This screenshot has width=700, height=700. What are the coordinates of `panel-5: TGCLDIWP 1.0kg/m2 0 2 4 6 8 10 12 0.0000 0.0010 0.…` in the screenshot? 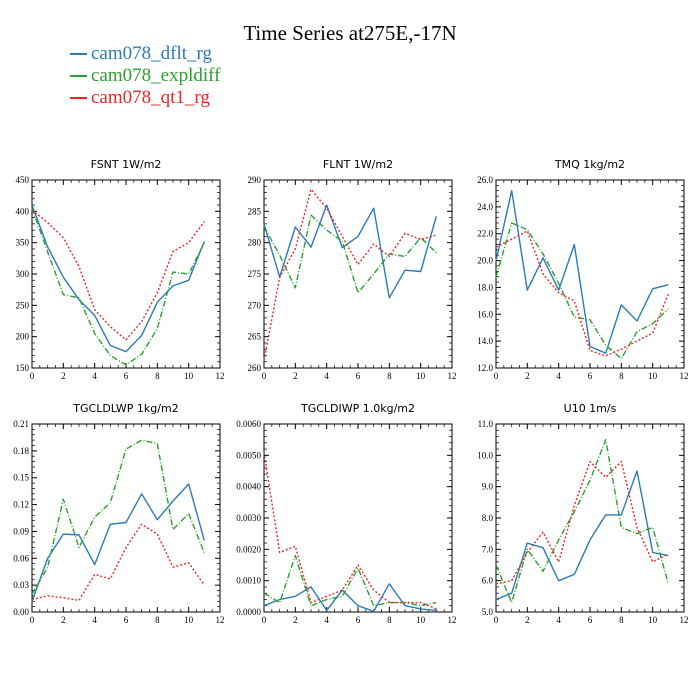 It's located at (346, 513).